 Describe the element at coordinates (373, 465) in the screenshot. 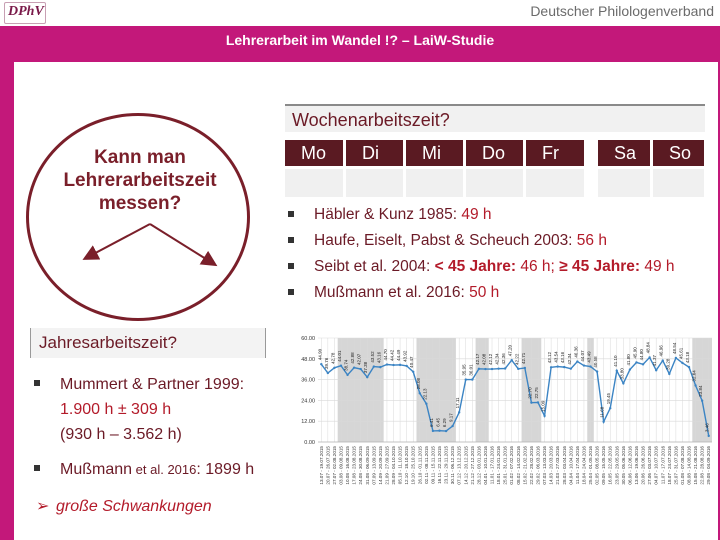

I see `x-tick-label: 07.09 - 13.09.2015` at that location.